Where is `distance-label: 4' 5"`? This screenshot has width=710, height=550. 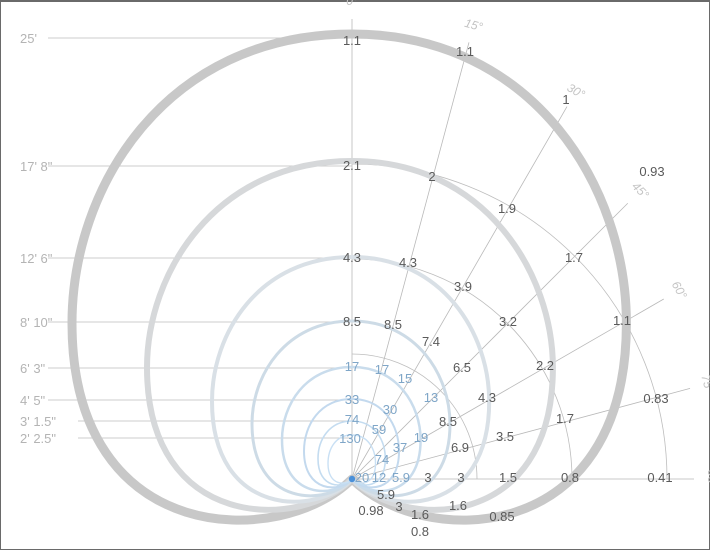
distance-label: 4' 5" is located at coordinates (33, 400).